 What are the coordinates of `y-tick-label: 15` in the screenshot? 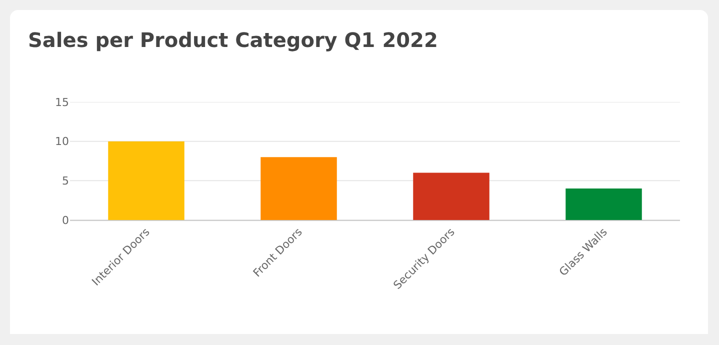 It's located at (62, 102).